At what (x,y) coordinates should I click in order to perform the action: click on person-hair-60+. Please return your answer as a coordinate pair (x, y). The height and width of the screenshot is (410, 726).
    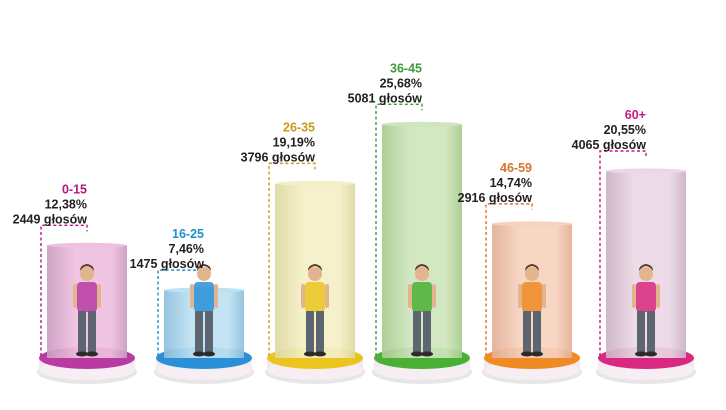
    Looking at the image, I should click on (646, 267).